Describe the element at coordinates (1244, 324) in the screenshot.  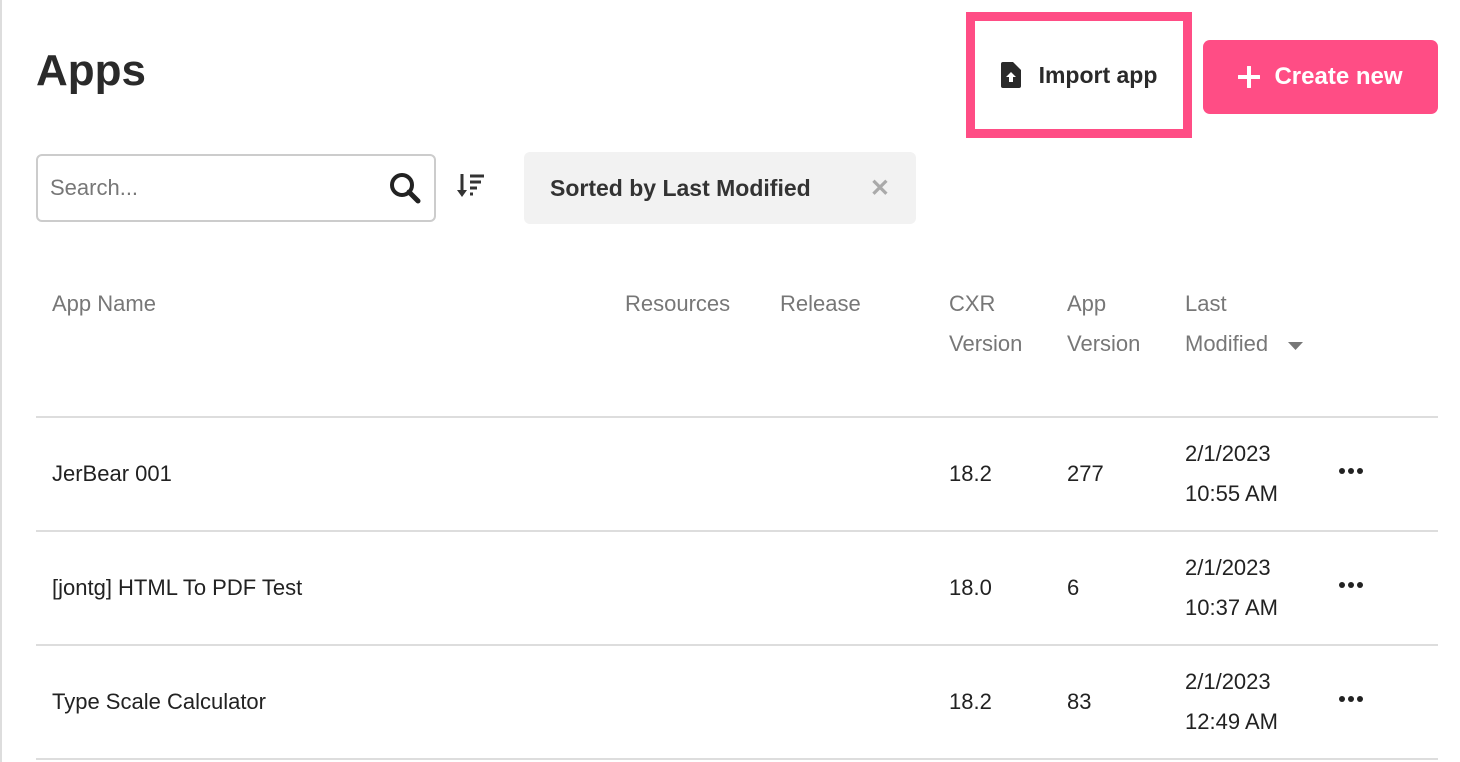
I see `column-header-last-modified: Last Modified` at that location.